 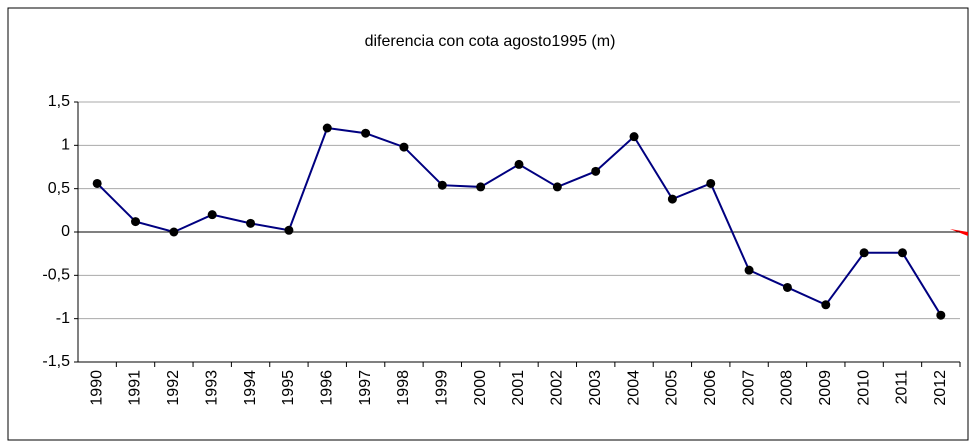 What do you see at coordinates (211, 388) in the screenshot?
I see `x-tick-label: 1993` at bounding box center [211, 388].